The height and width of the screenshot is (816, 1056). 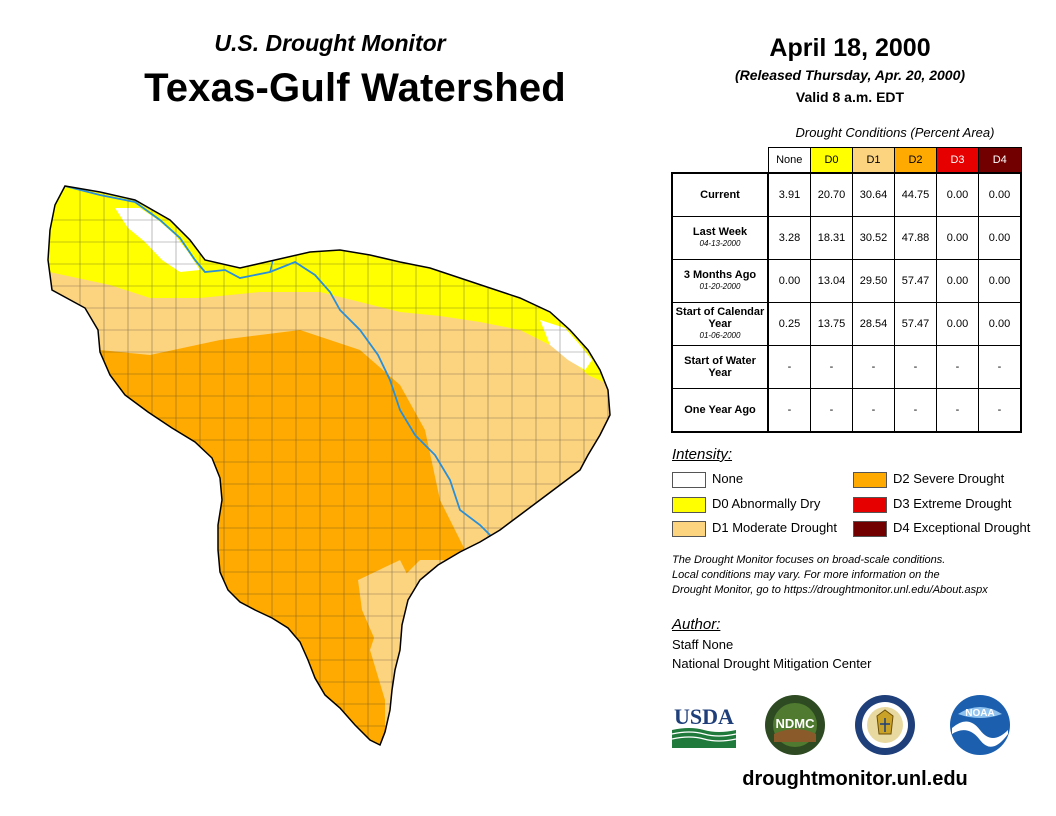 I want to click on ndmc-logo: NDMC, so click(x=795, y=725).